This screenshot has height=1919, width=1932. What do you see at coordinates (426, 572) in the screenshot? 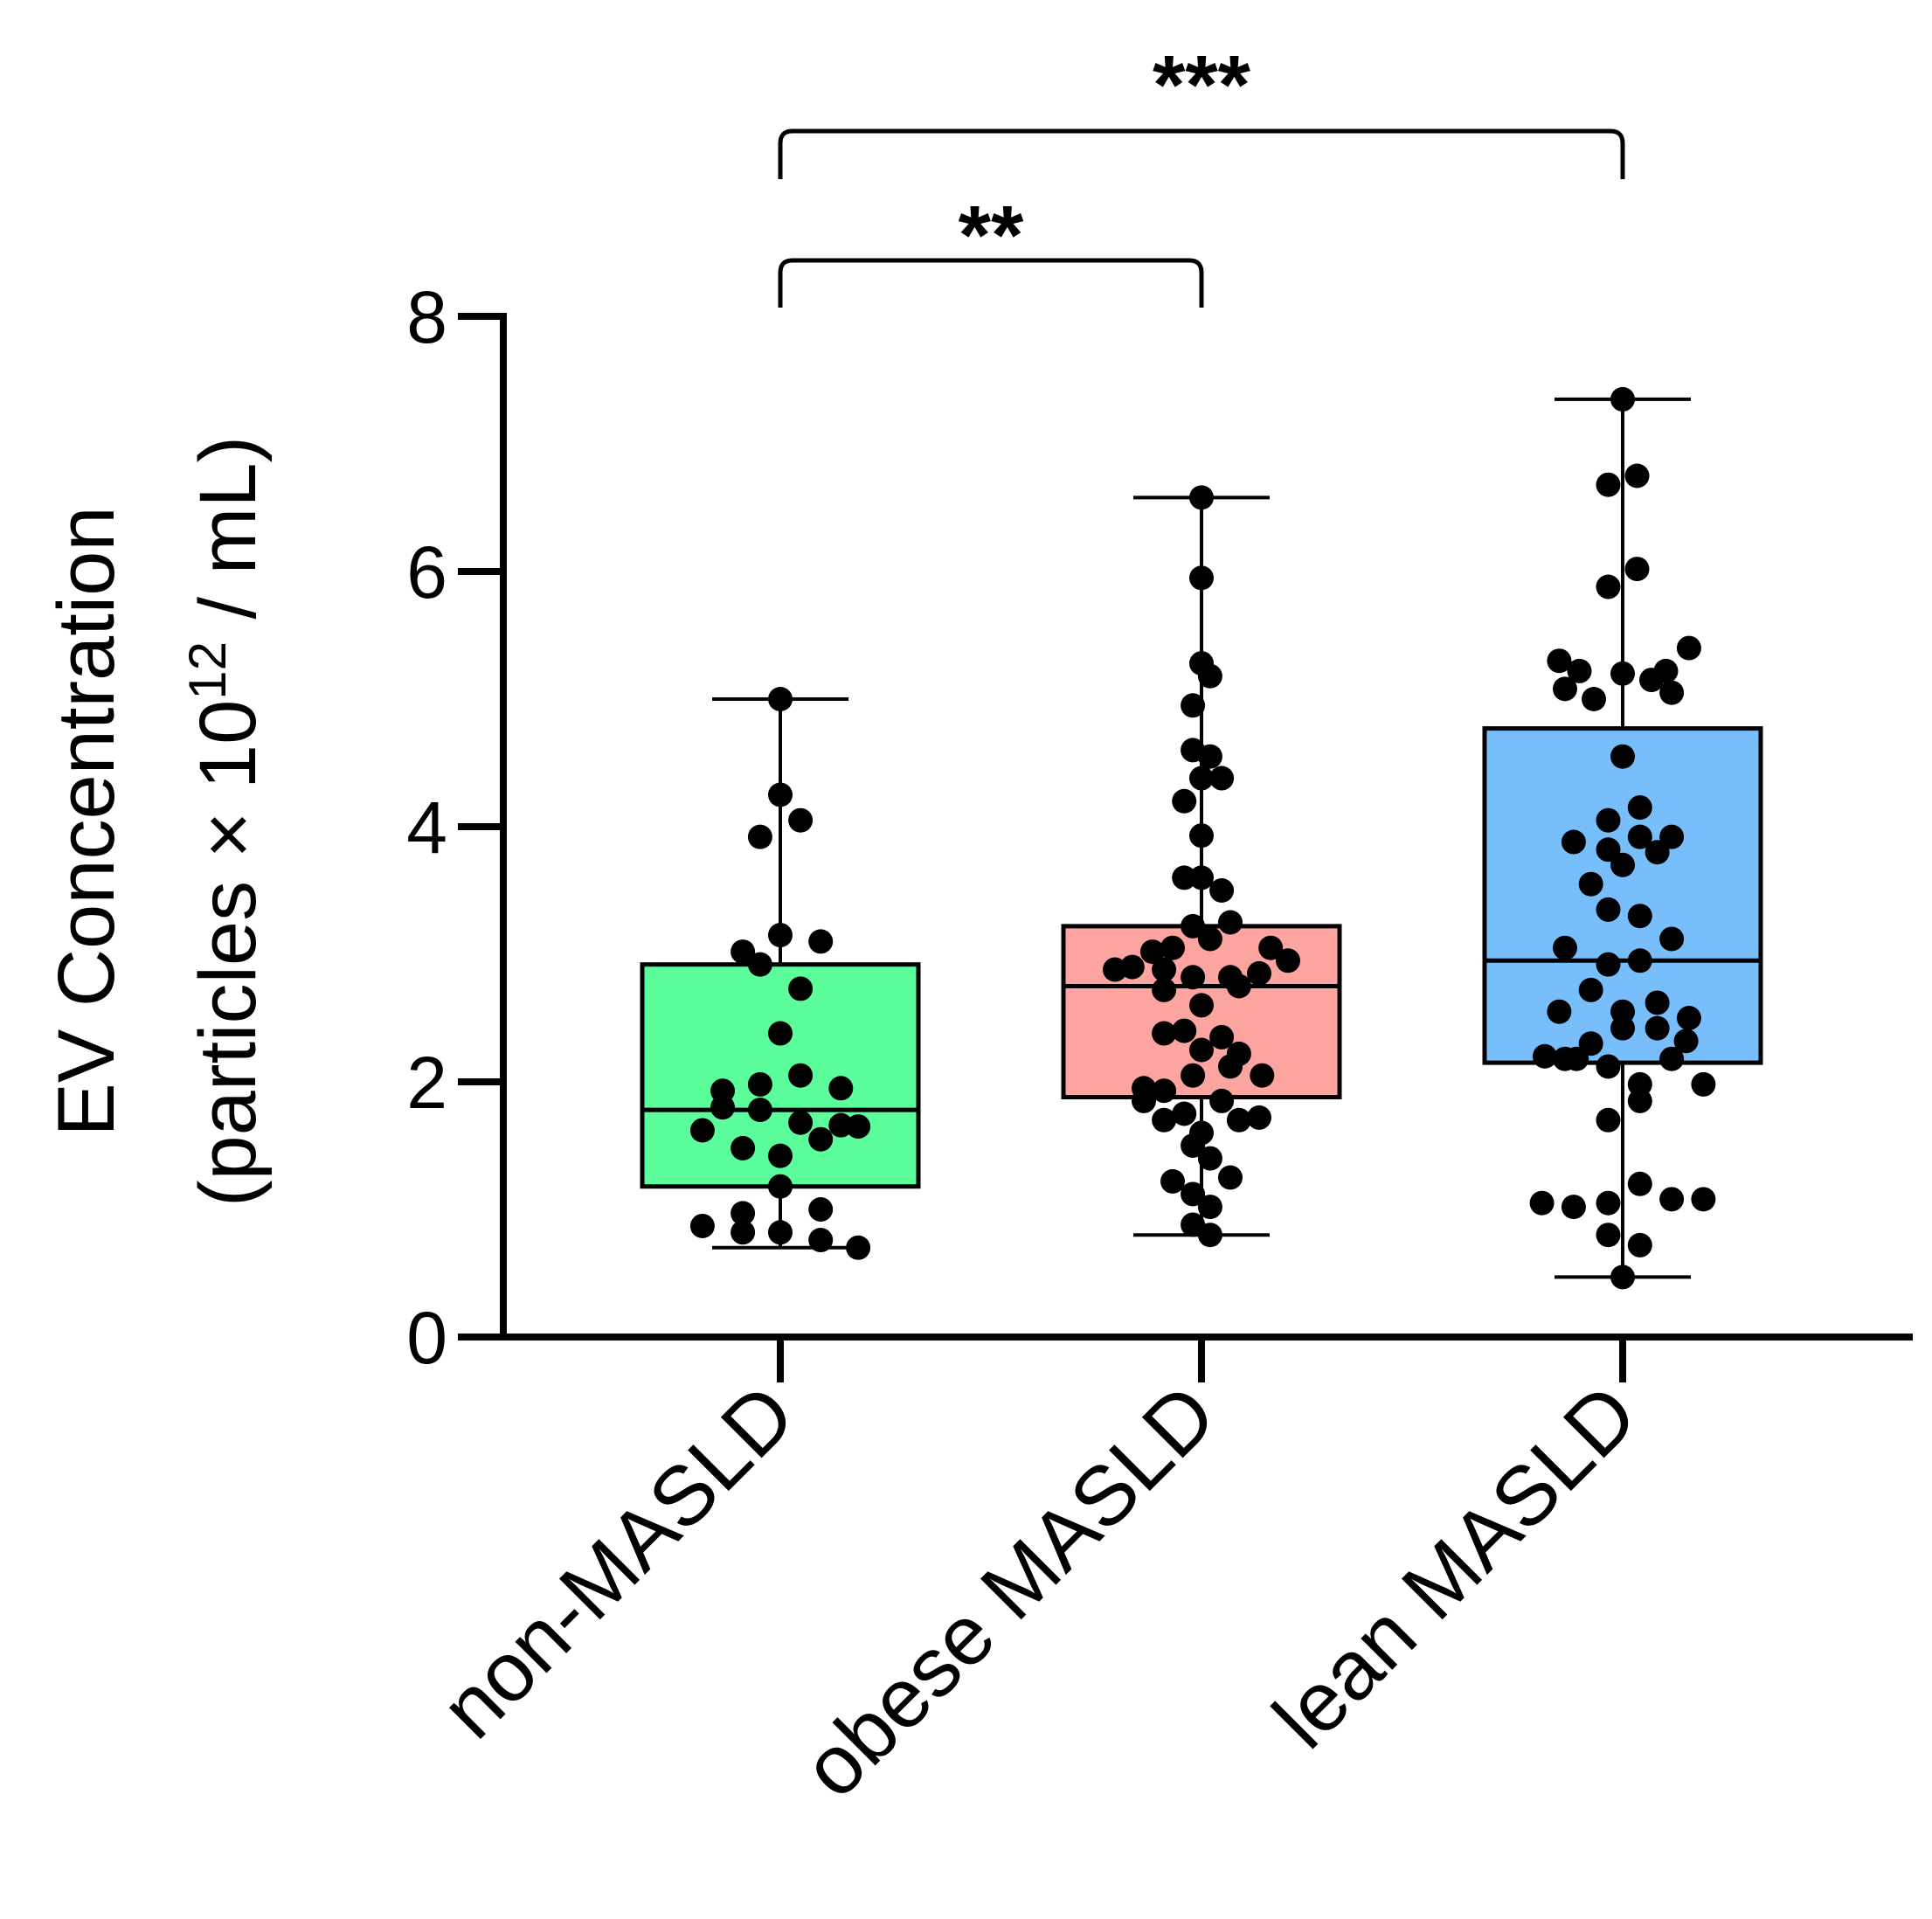
I see `y-tick-label: 6` at bounding box center [426, 572].